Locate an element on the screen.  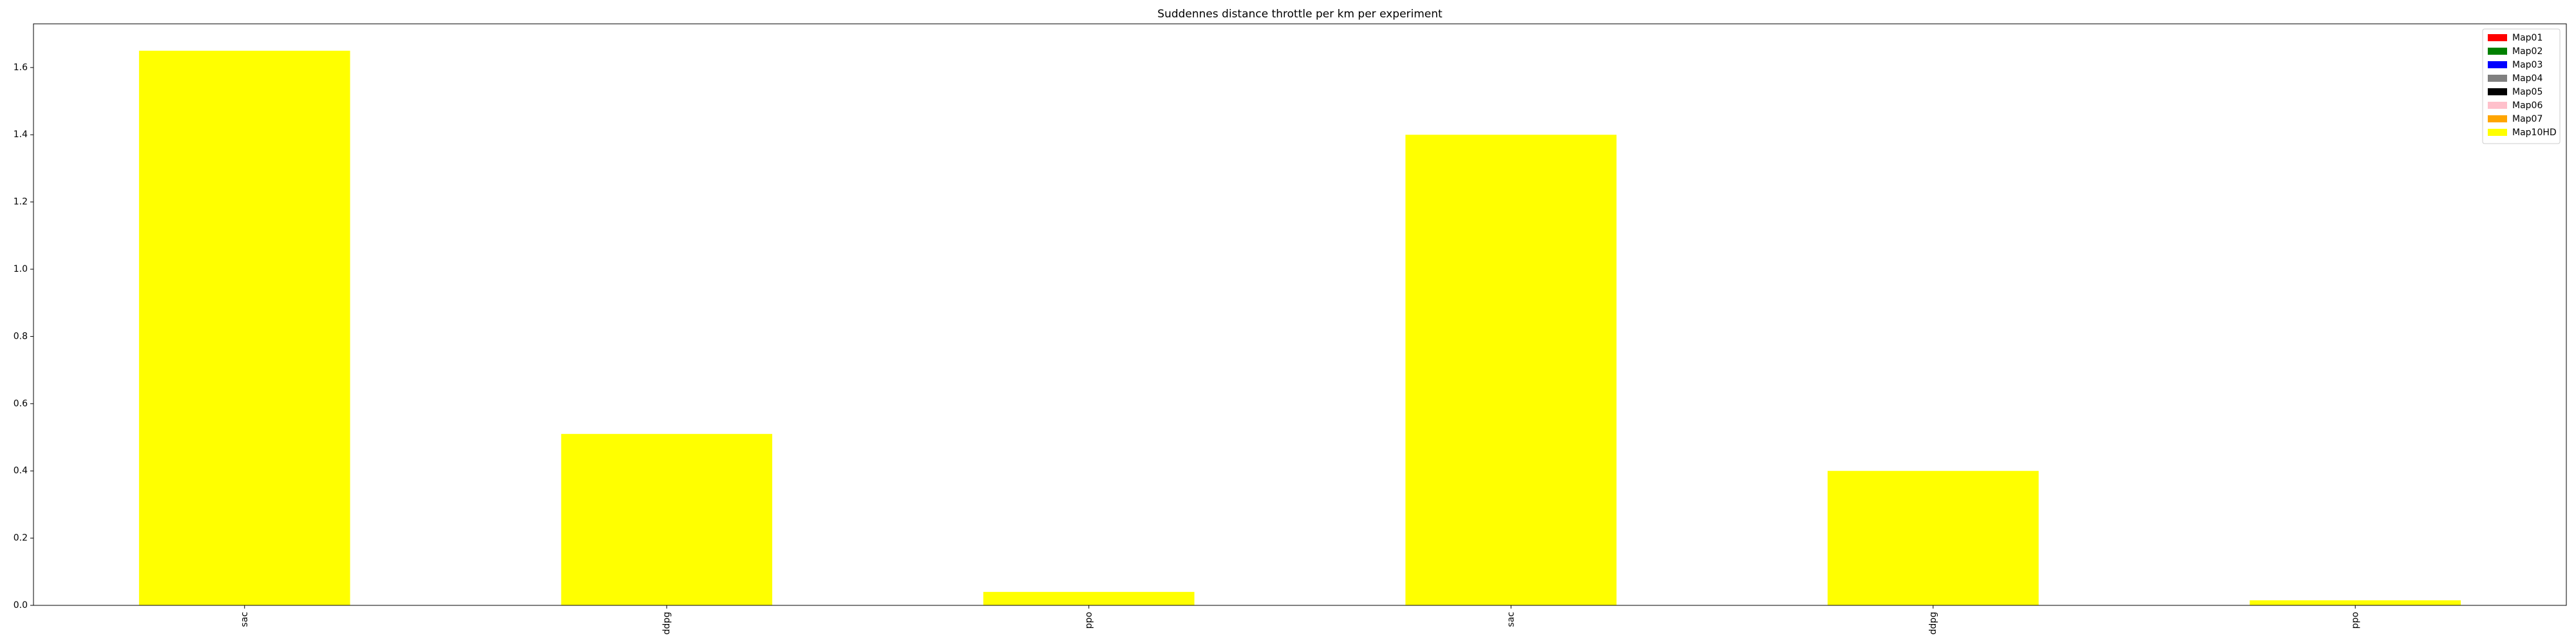
legend-label-map05: Map05 is located at coordinates (2527, 92).